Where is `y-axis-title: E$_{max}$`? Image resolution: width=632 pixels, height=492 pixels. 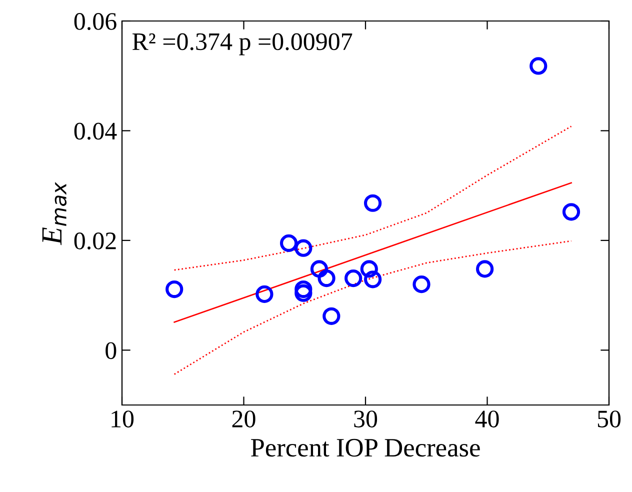
y-axis-title: E$_{max}$ is located at coordinates (54, 214).